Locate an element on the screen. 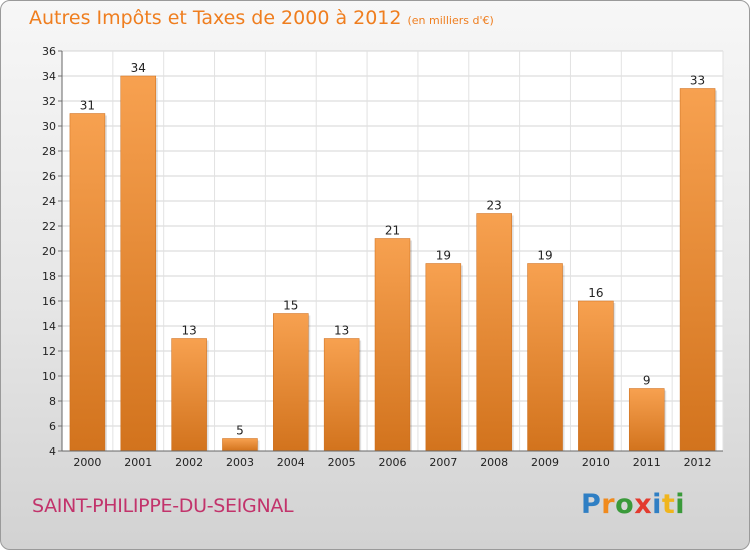 Image resolution: width=750 pixels, height=550 pixels. y-tick-label: 36 is located at coordinates (49, 51).